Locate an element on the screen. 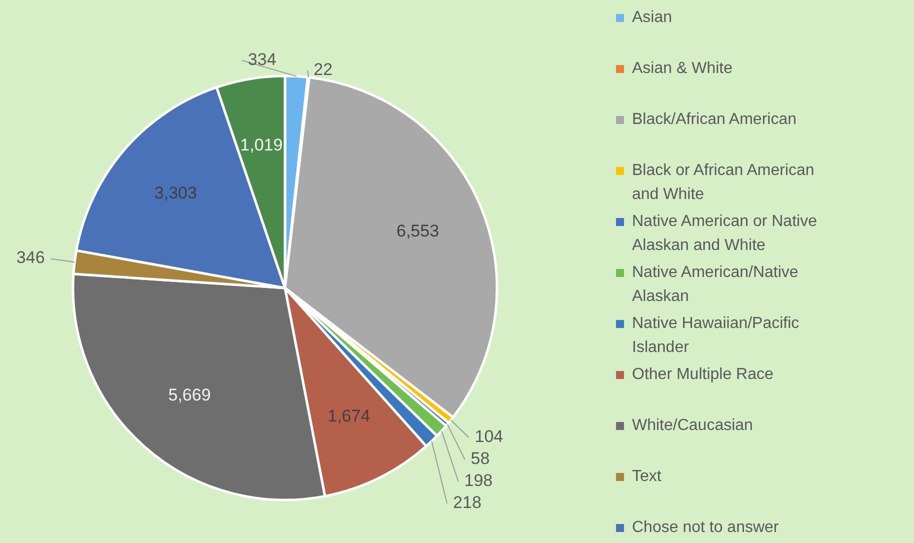 The image size is (914, 543). data-label: 198 is located at coordinates (478, 480).